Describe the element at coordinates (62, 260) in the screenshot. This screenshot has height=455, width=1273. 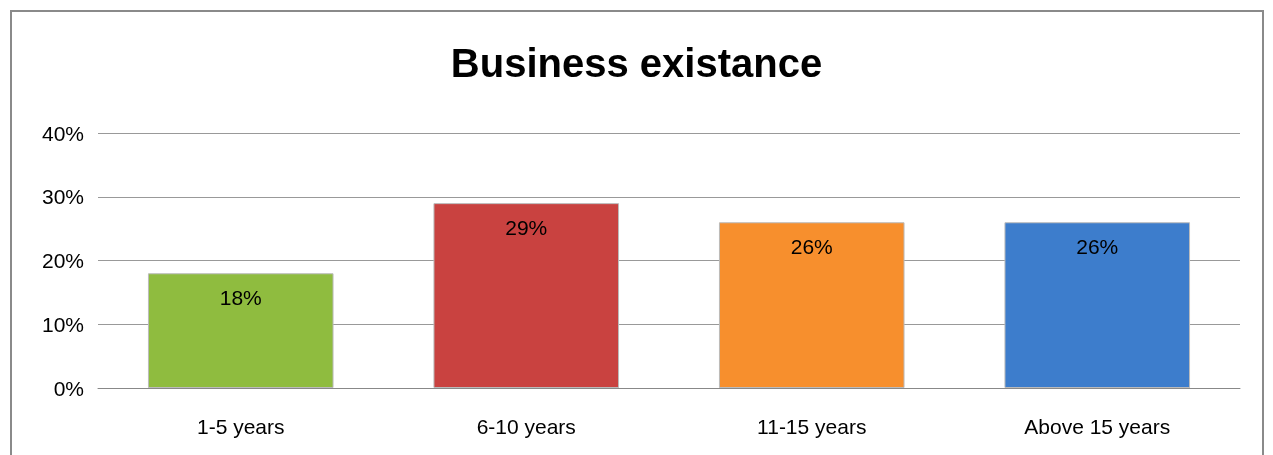
I see `y-tick-label: 20%` at that location.